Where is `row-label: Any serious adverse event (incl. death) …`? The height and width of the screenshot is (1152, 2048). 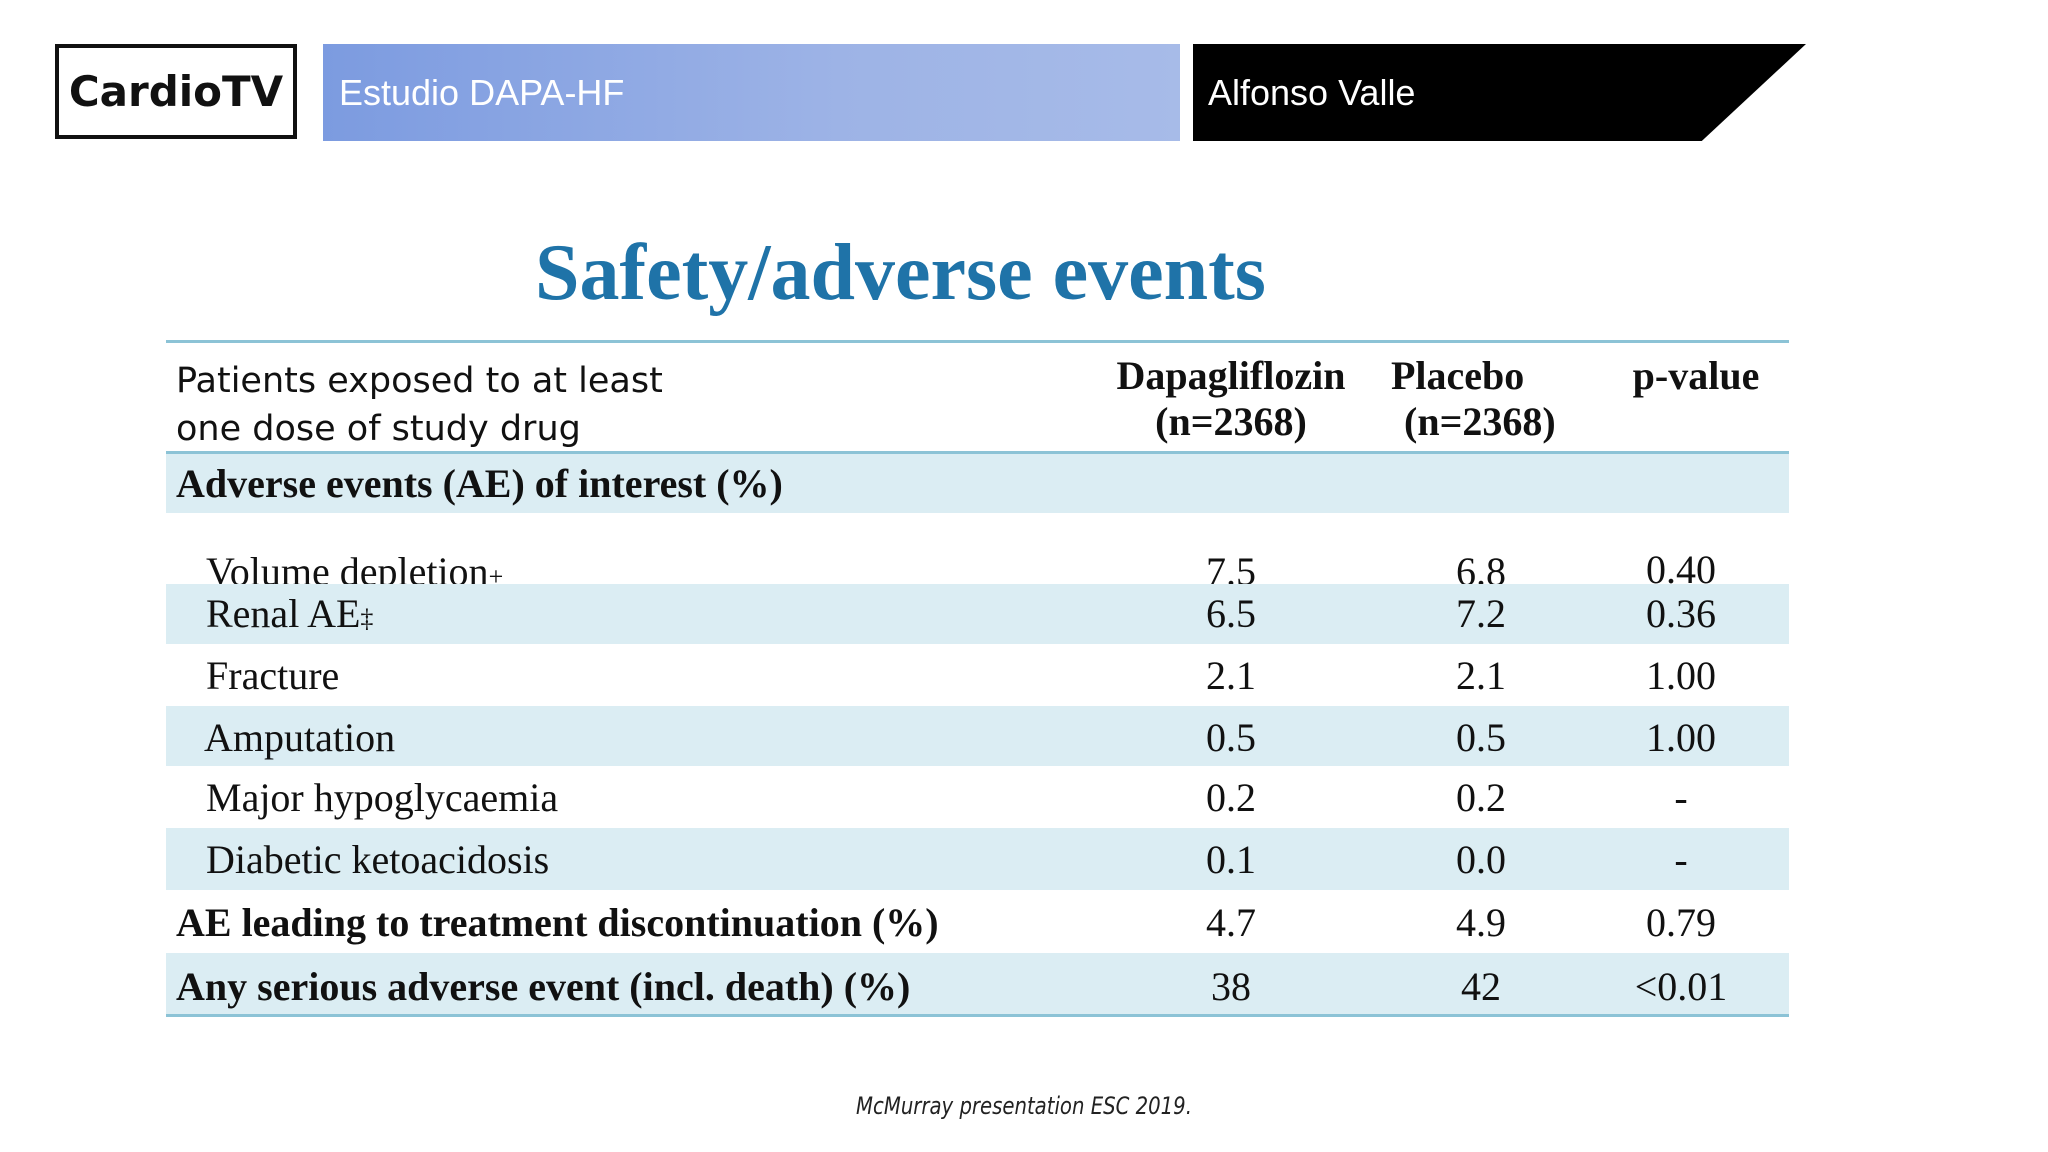 row-label: Any serious adverse event (incl. death) … is located at coordinates (543, 986).